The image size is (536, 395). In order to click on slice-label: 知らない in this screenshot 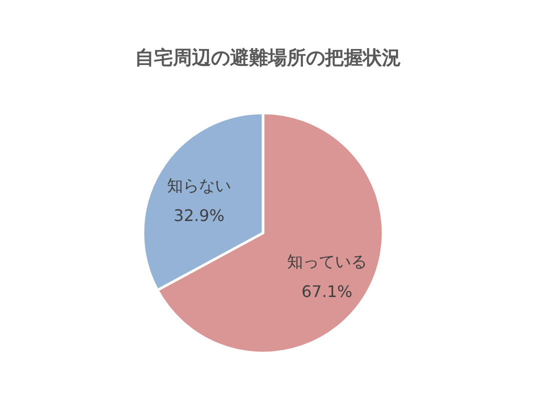, I will do `click(199, 185)`.